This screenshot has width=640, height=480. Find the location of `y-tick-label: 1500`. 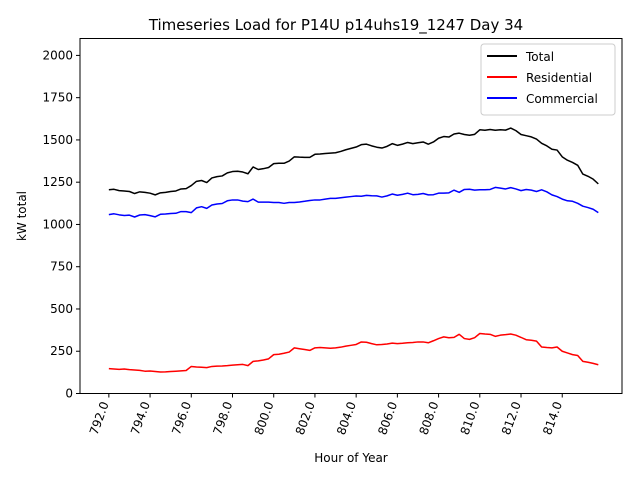

y-tick-label: 1500 is located at coordinates (57, 140).